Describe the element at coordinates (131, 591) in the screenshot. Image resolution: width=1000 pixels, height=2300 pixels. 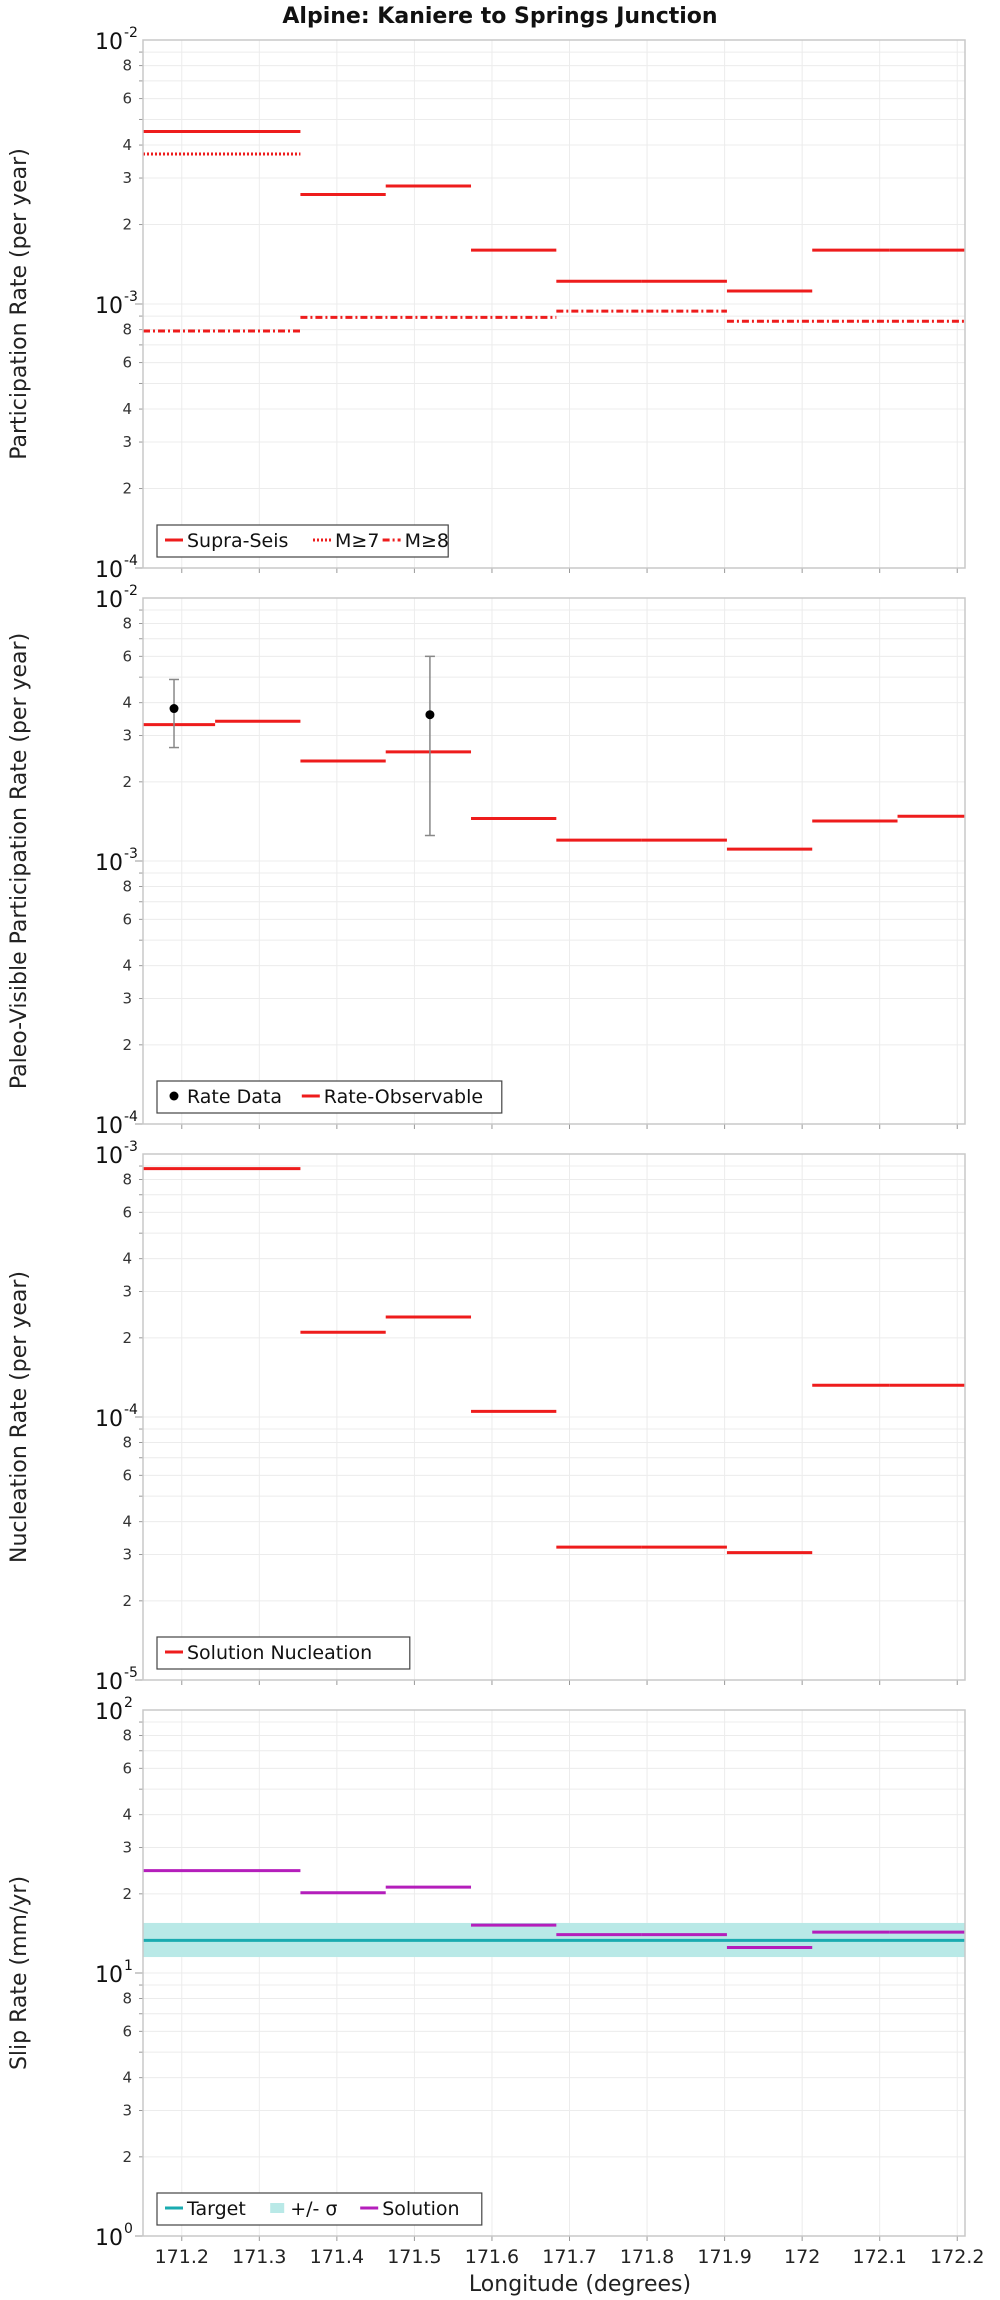
I see `y-major-tick-exponent: -2` at that location.